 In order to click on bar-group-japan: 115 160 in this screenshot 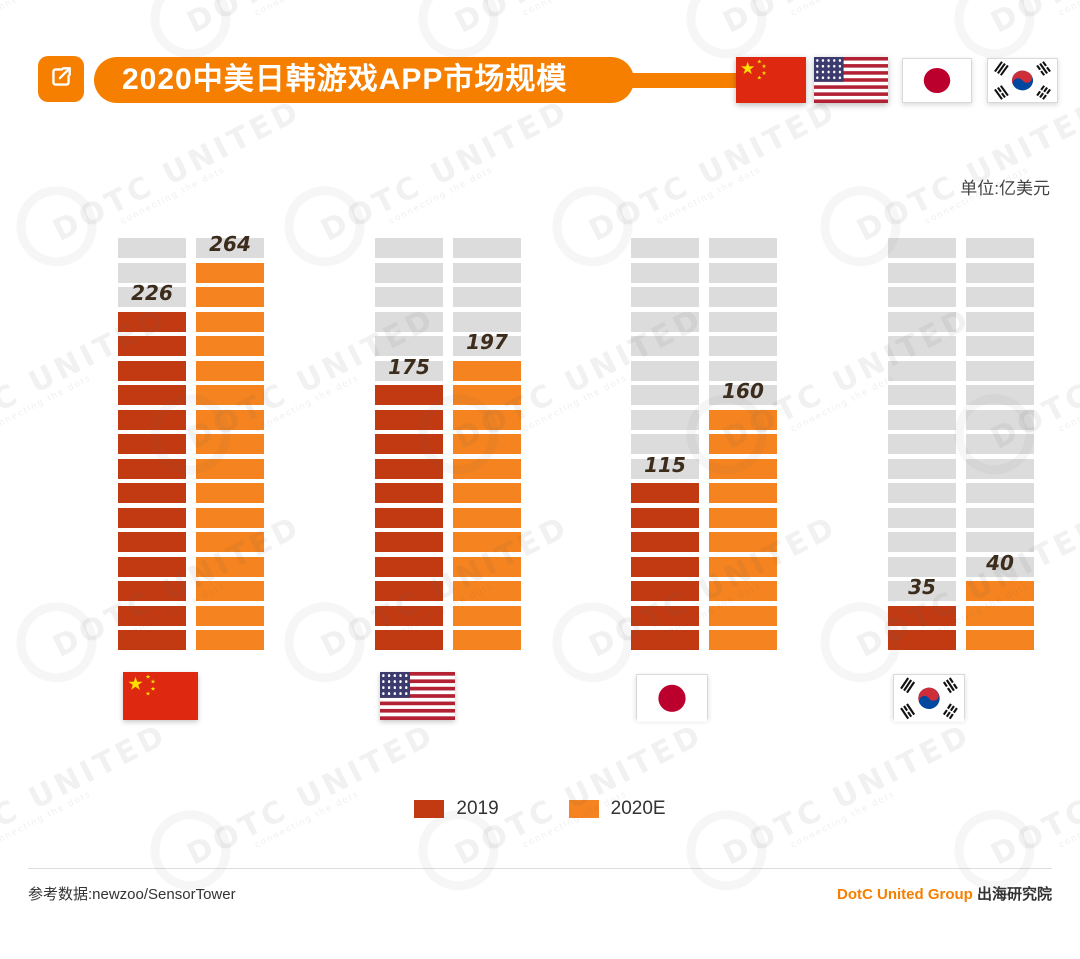, I will do `click(704, 444)`.